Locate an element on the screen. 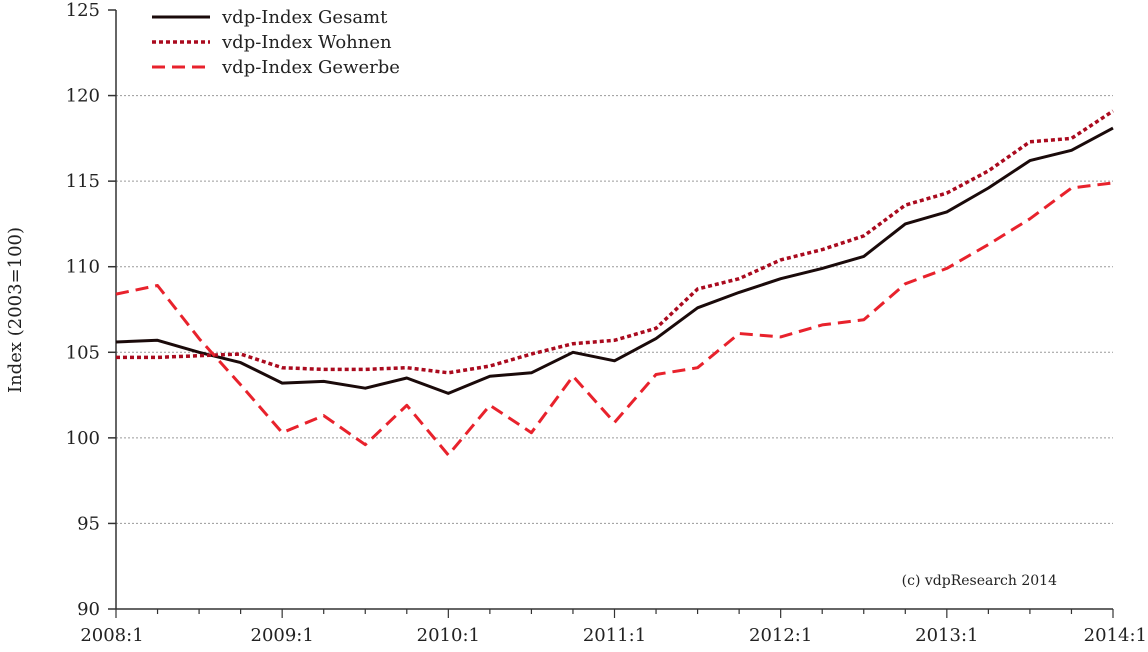 The image size is (1148, 652). y-tick-label: 95 is located at coordinates (88, 523).